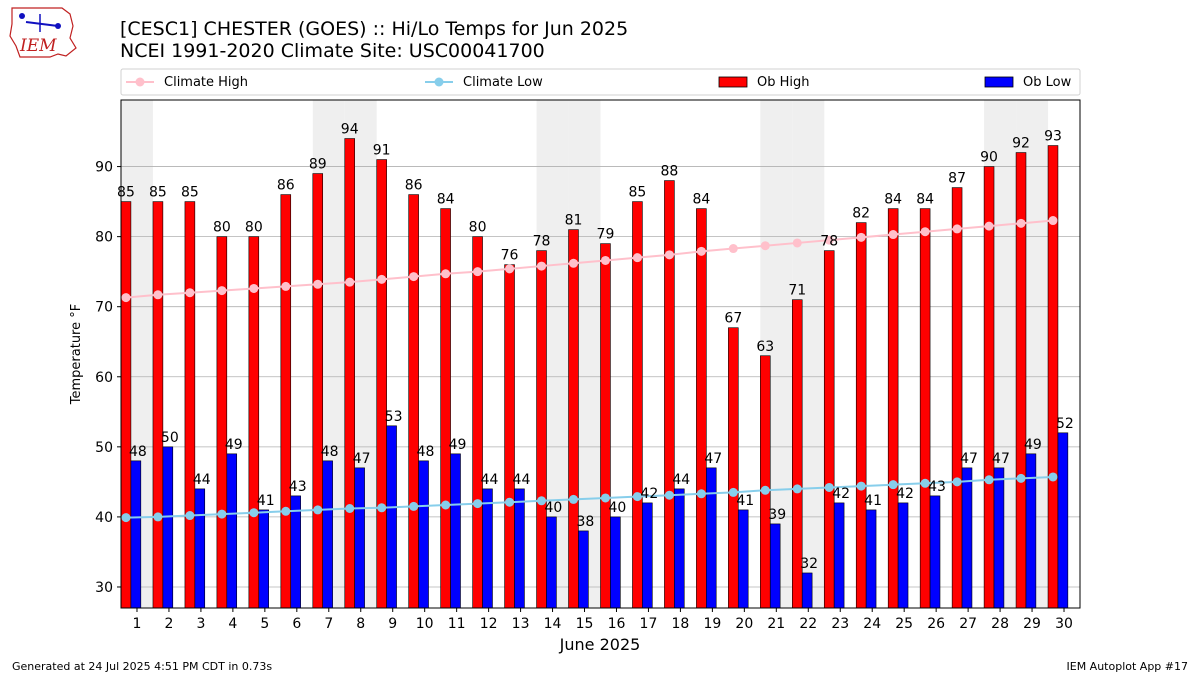 This screenshot has width=1200, height=675. Describe the element at coordinates (829, 242) in the screenshot. I see `ob-high-label-day-23: 78` at that location.